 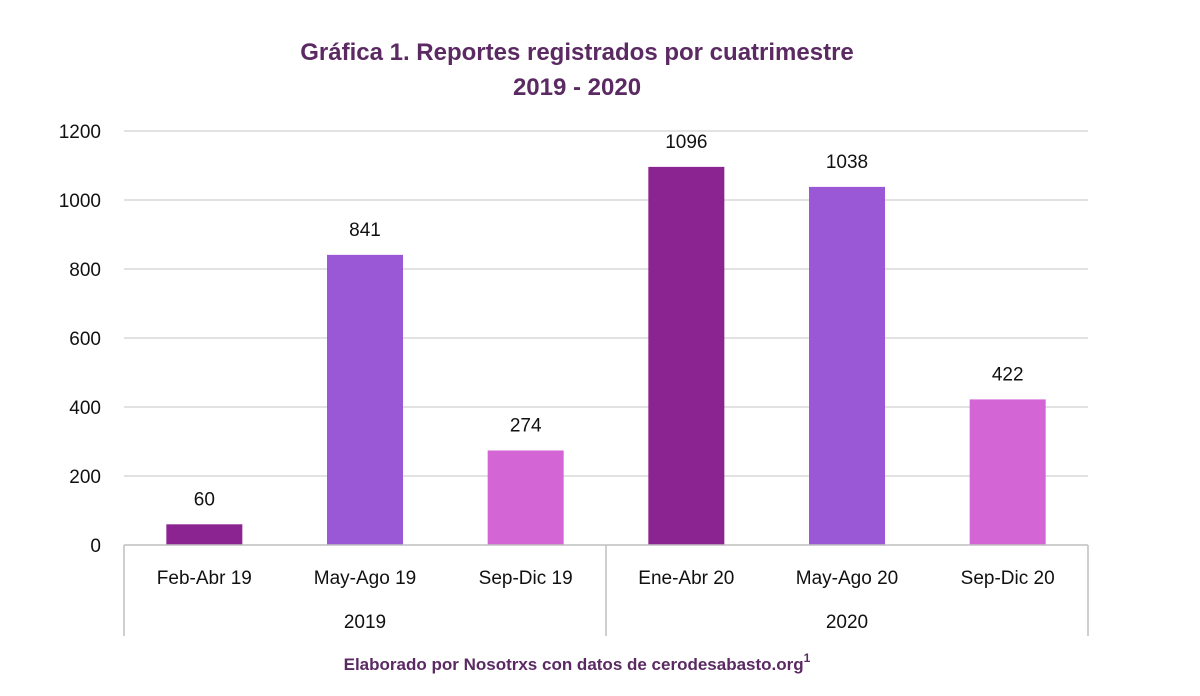 I want to click on x-group-label: 2020, so click(x=847, y=622).